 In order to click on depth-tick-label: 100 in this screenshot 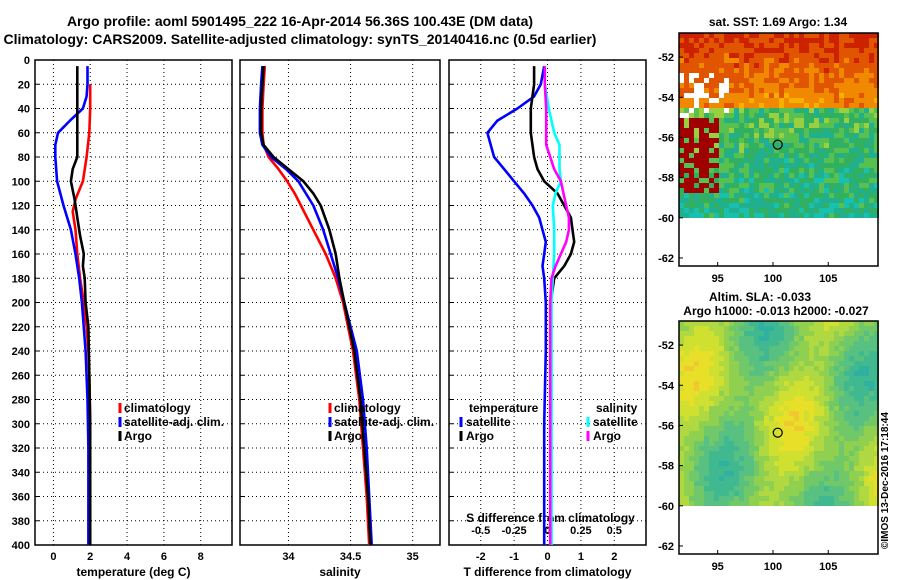, I will do `click(21, 182)`.